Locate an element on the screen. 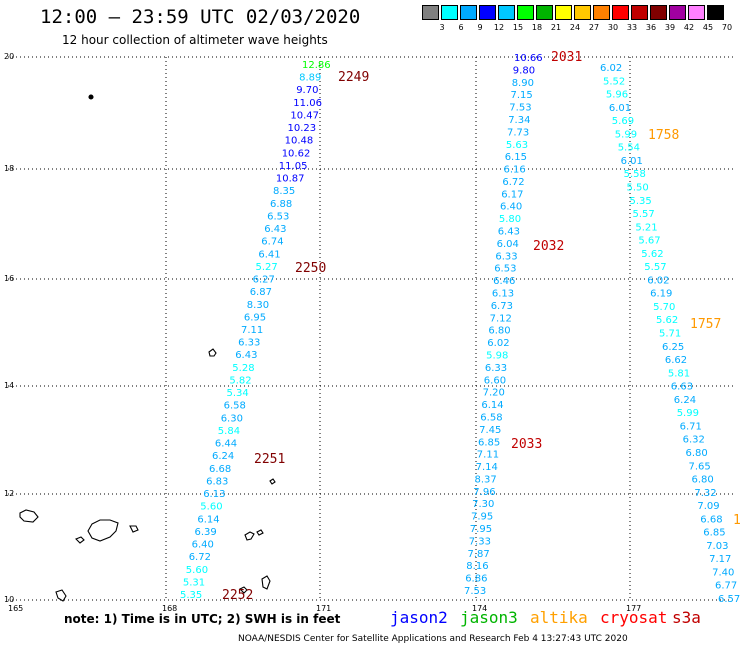 The height and width of the screenshot is (650, 740). wave-height-value: 6.46 is located at coordinates (504, 281).